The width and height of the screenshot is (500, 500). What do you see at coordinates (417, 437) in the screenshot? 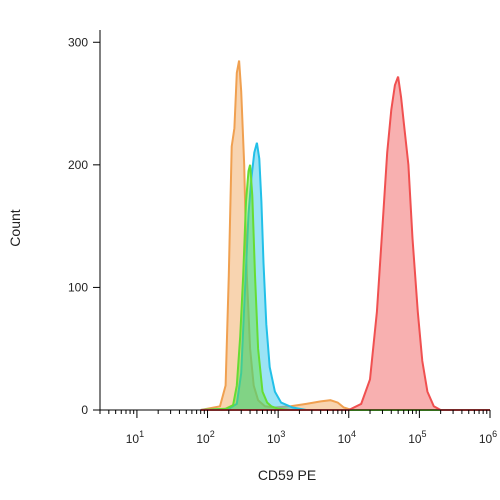
I see `x-tick-label: 10⁵` at bounding box center [417, 437].